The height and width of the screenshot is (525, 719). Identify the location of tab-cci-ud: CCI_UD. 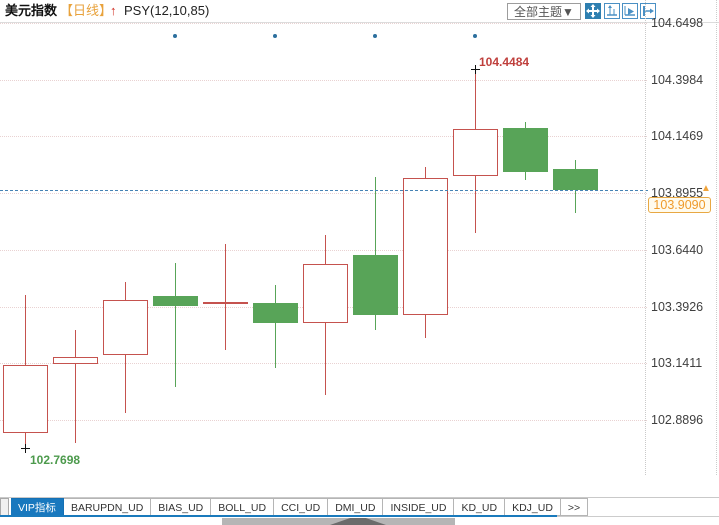
(301, 507).